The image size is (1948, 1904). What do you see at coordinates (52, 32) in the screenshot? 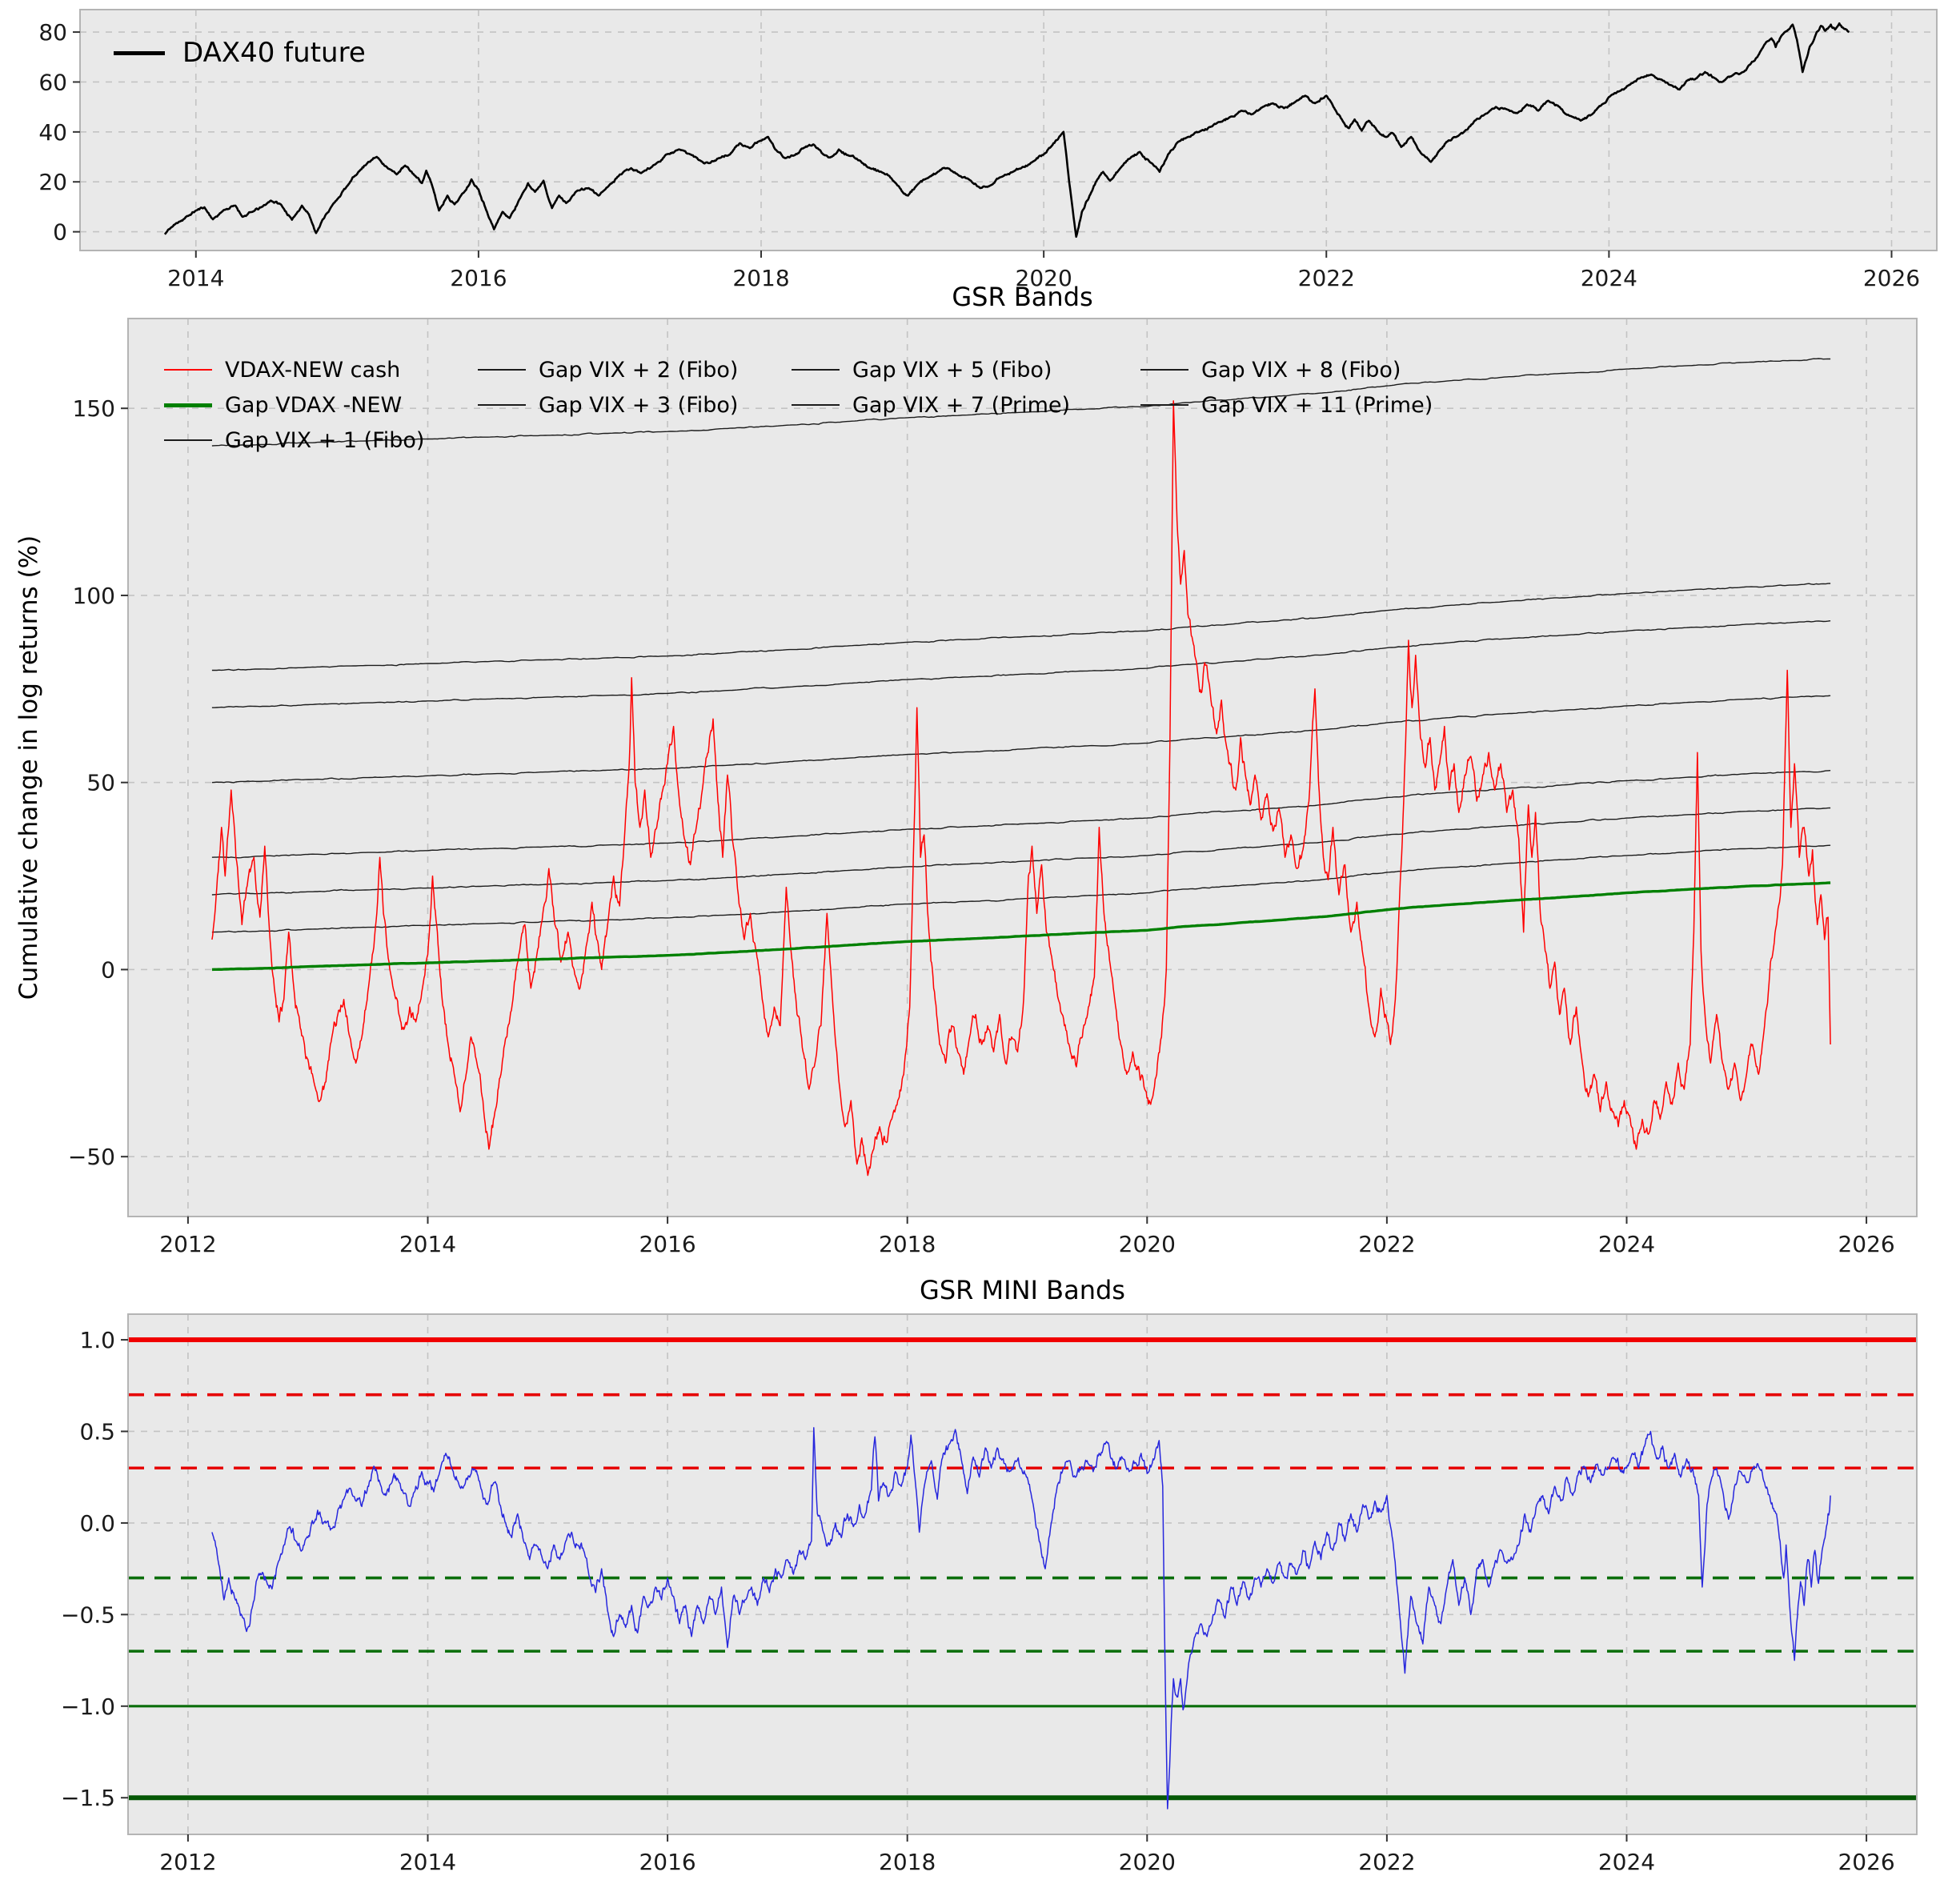
I see `y-tick-label: 80` at bounding box center [52, 32].